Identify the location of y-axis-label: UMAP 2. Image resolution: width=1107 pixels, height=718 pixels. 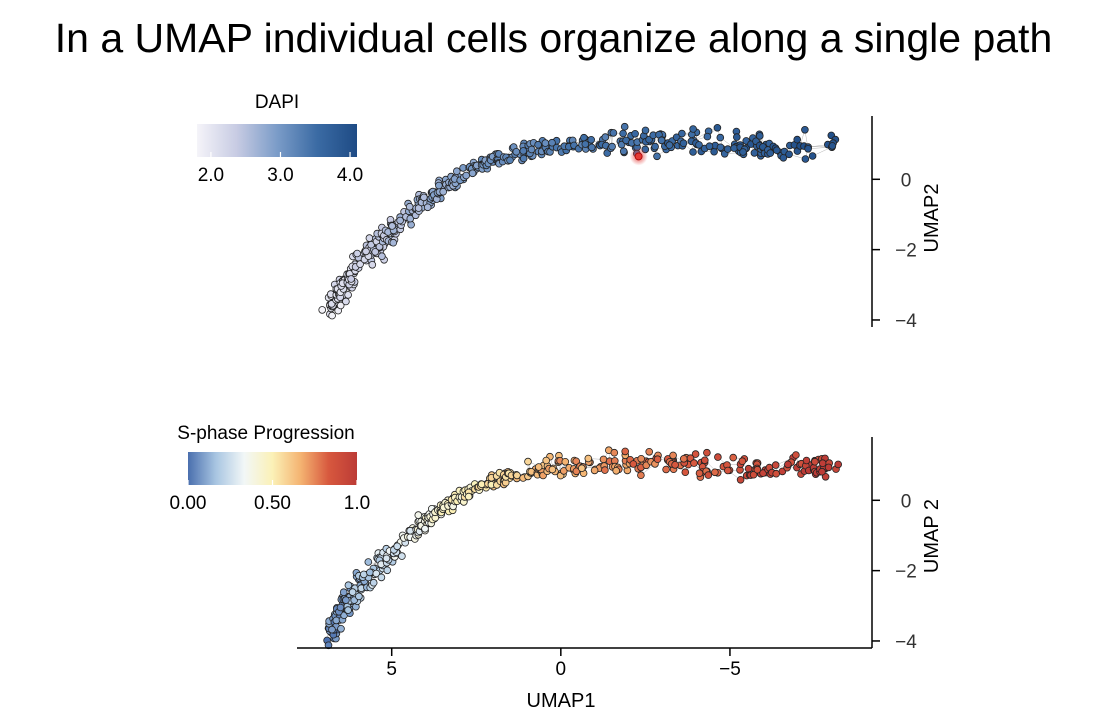
(932, 536).